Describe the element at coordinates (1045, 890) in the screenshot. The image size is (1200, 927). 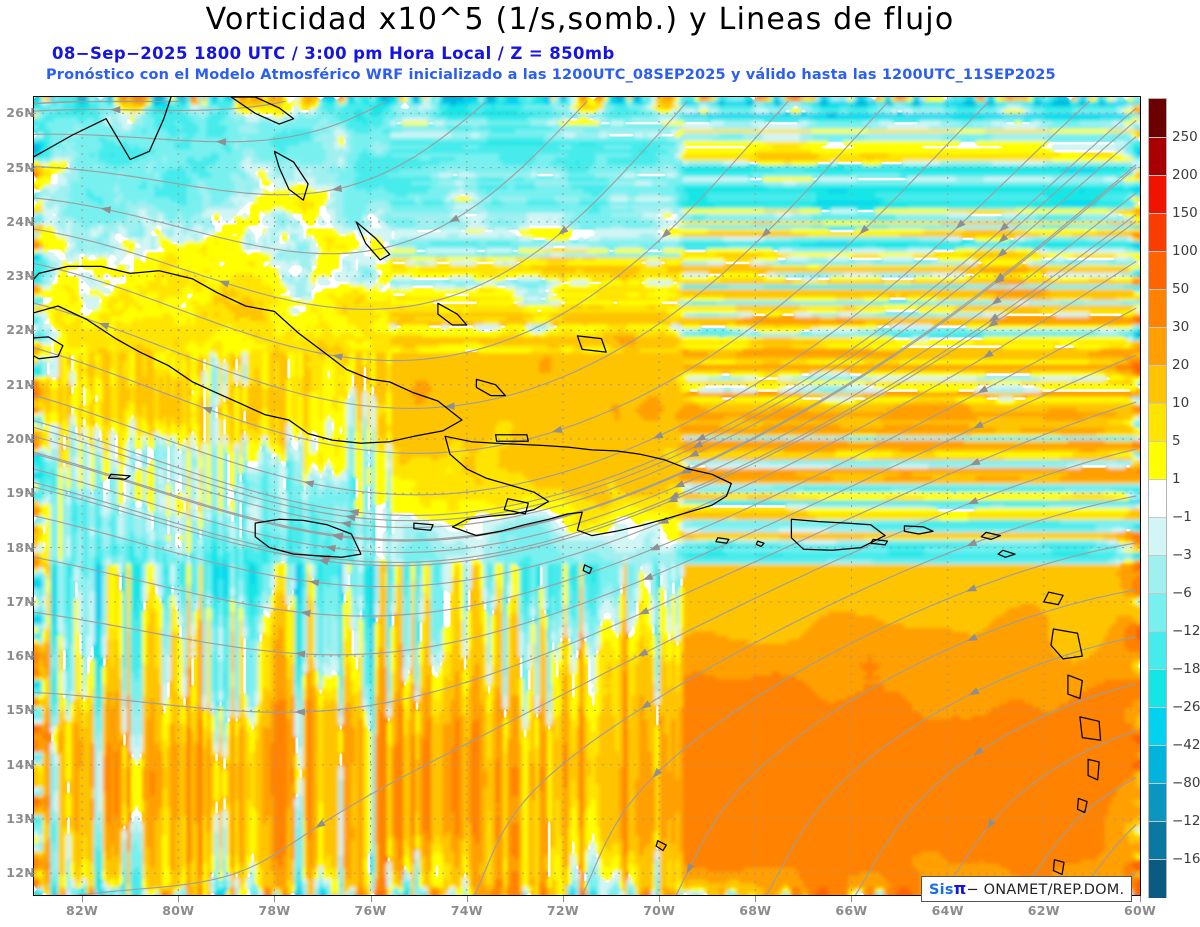
I see `agency-label: − ONAMET/REP.DOM.` at that location.